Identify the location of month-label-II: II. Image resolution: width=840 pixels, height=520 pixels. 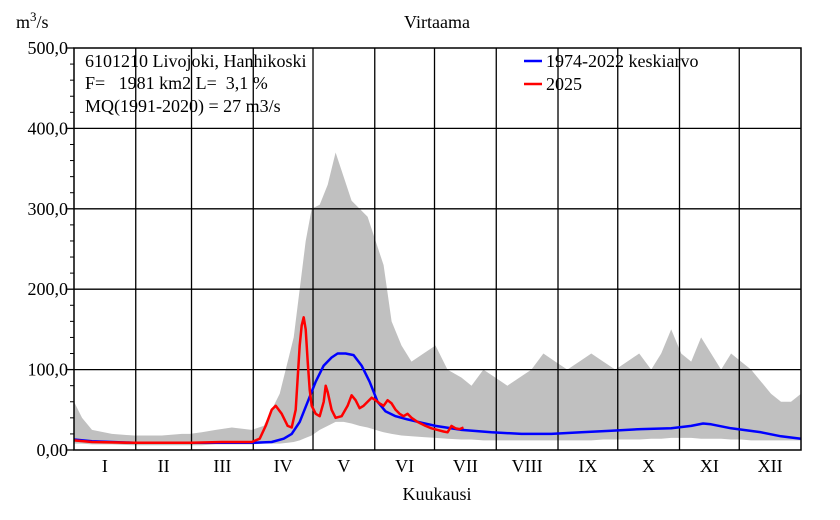
(164, 466).